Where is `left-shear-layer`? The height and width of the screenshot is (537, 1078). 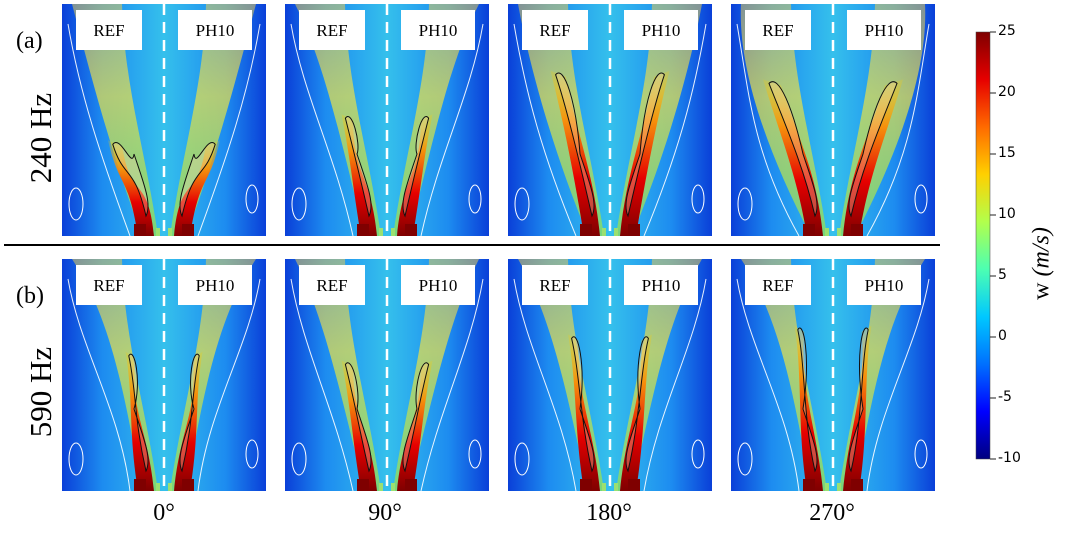
left-shear-layer is located at coordinates (115, 120).